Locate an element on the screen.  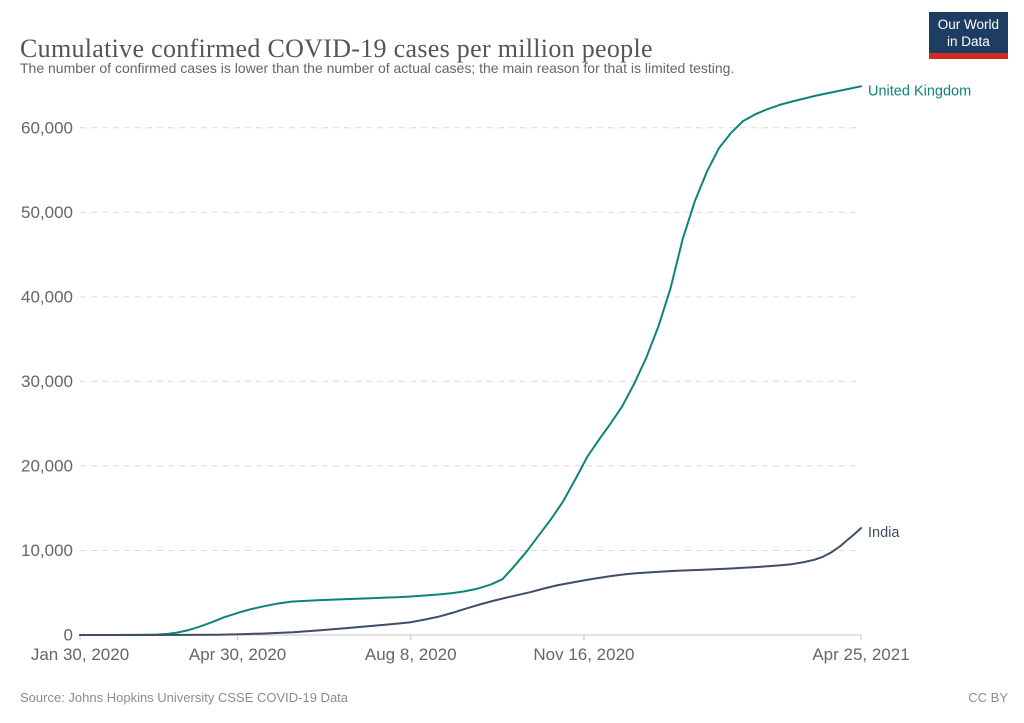
owid-logo: Our World in Data is located at coordinates (968, 35).